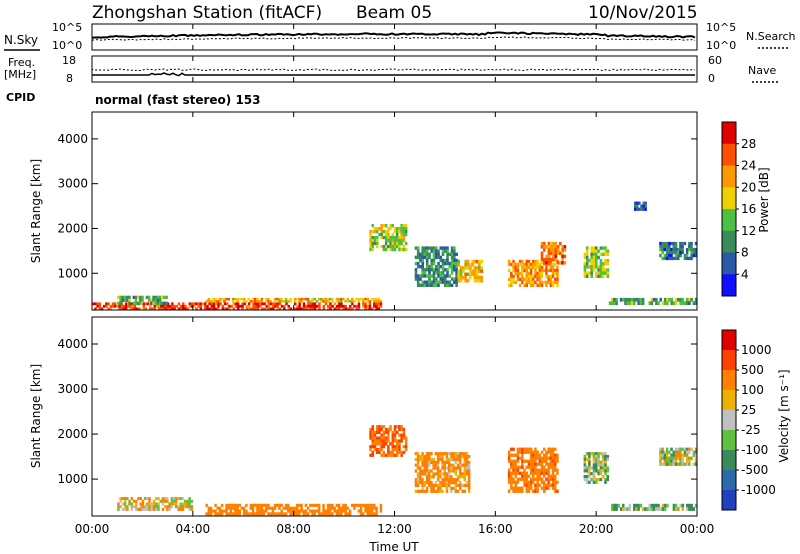  Describe the element at coordinates (754, 450) in the screenshot. I see `colorbar-tick-label: -100` at that location.